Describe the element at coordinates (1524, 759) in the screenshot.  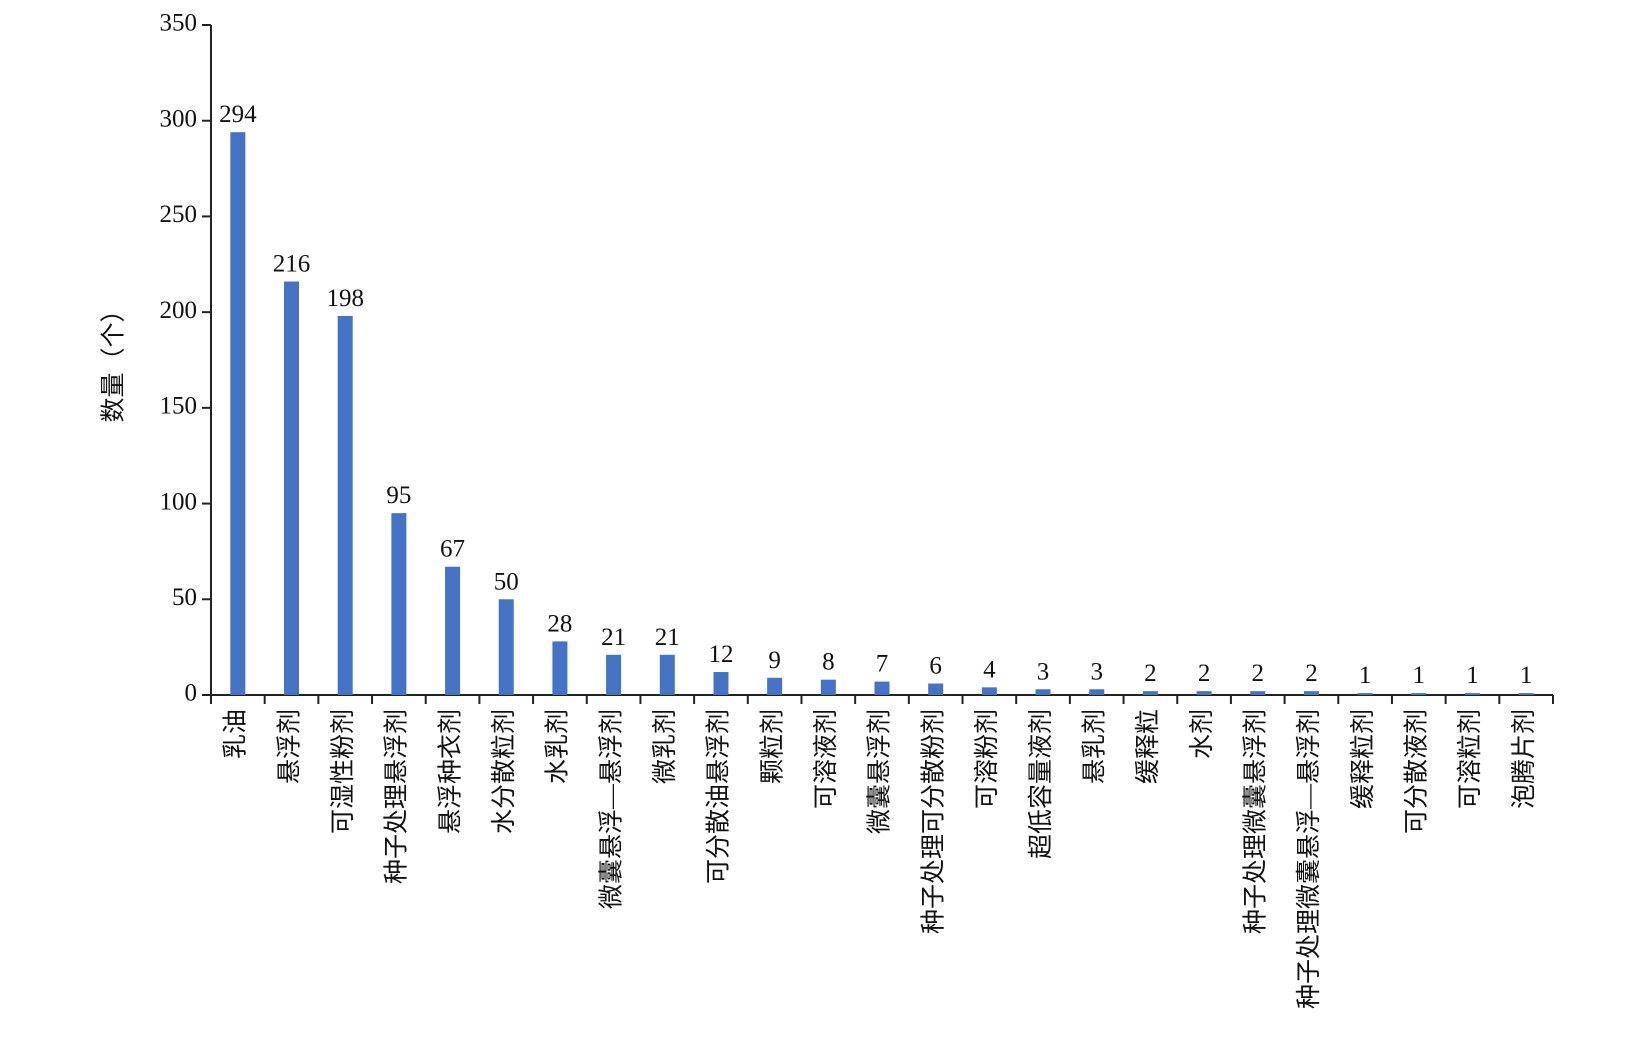
I see `x-tick-label: 泡腾片剂` at that location.